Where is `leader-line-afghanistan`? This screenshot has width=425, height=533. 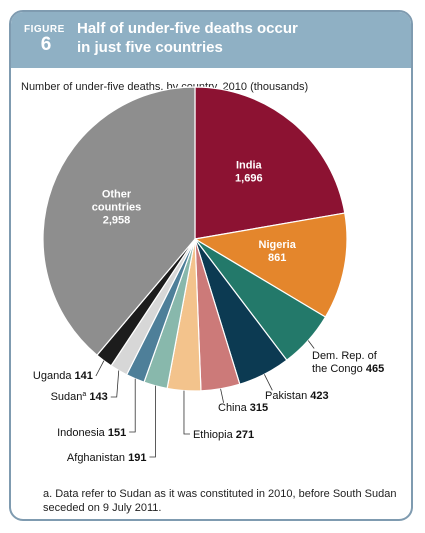
leader-line-afghanistan is located at coordinates (152, 421).